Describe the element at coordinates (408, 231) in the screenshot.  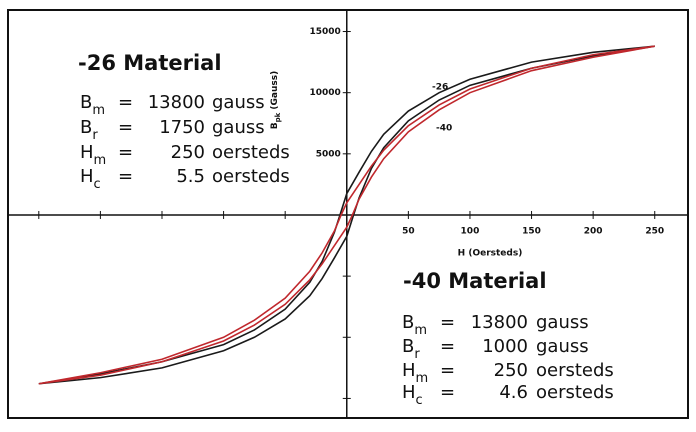
I see `x-tick-label: 50` at that location.